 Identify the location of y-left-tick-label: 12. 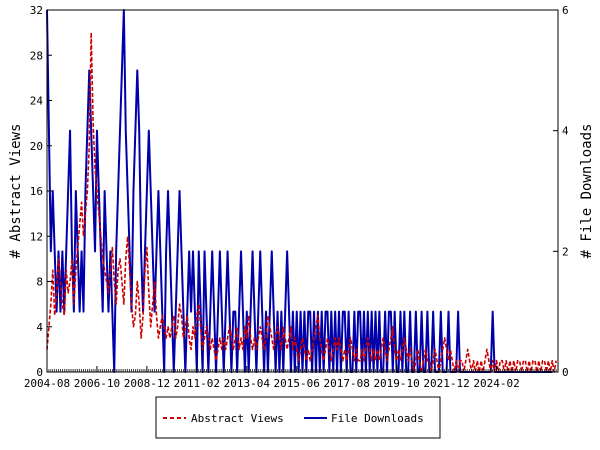
(36, 236).